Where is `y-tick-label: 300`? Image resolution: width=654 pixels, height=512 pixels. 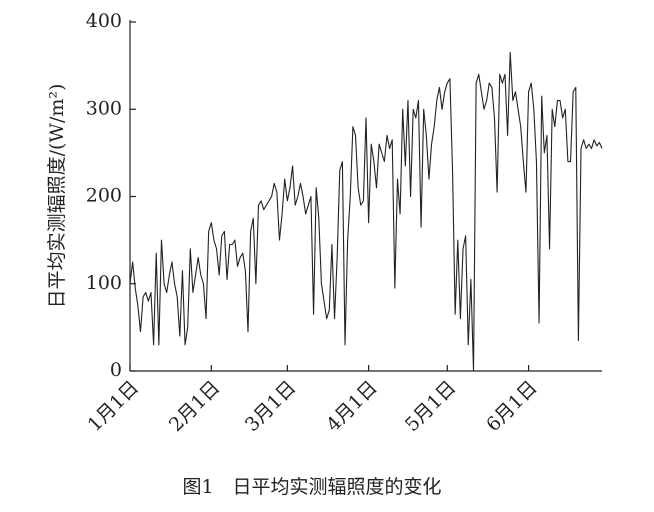
y-tick-label: 300 is located at coordinates (104, 108).